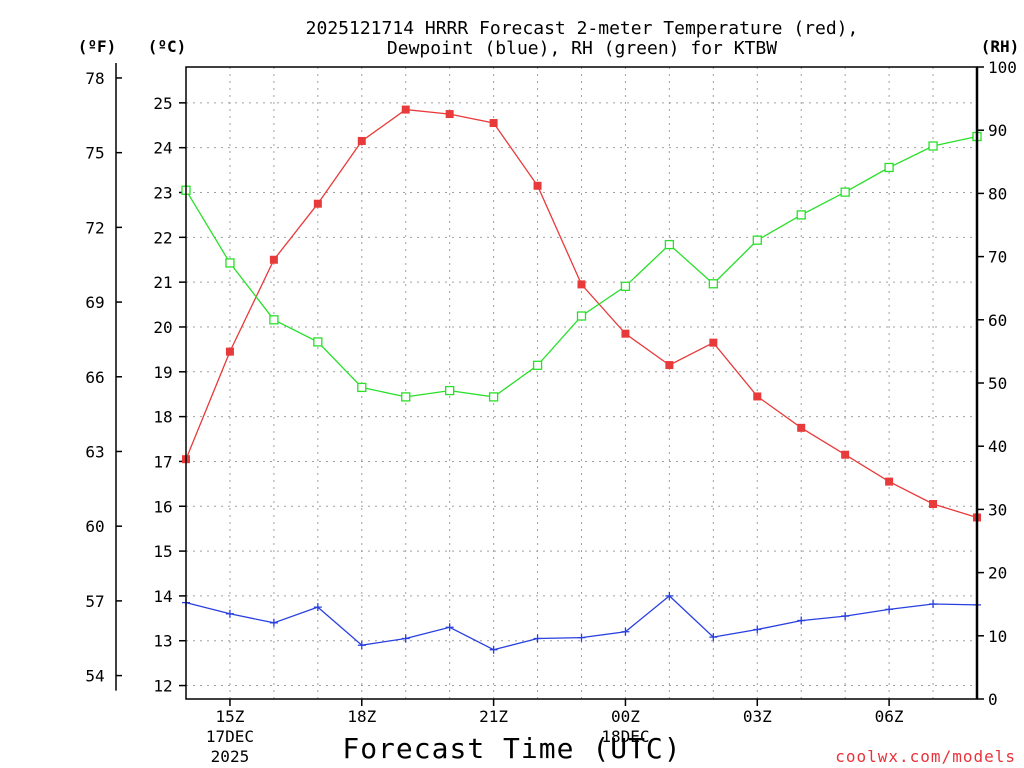 This screenshot has height=768, width=1024. Describe the element at coordinates (94, 302) in the screenshot. I see `fahrenheit-tick-label: 69` at that location.